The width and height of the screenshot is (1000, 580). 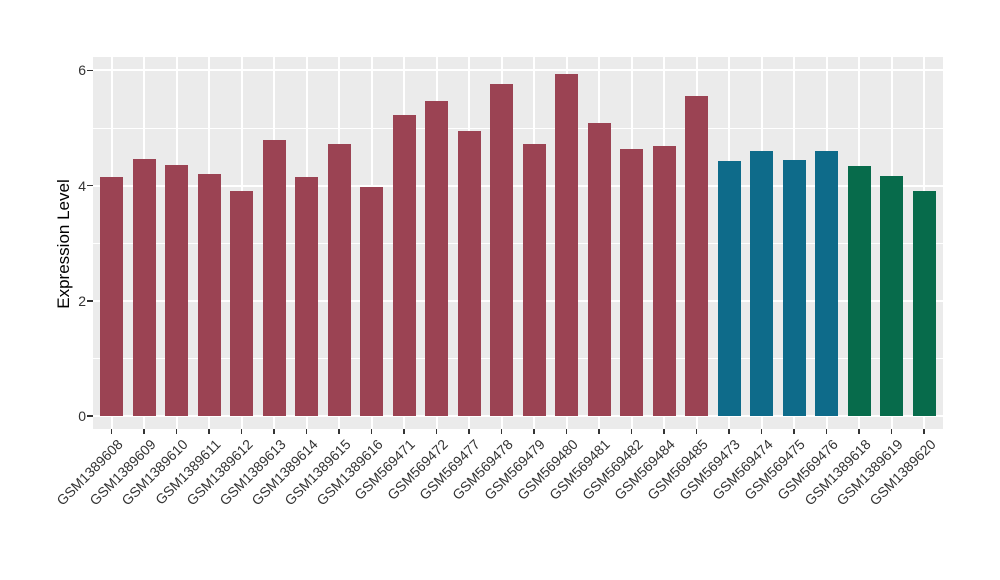 What do you see at coordinates (209, 295) in the screenshot?
I see `bar-GSM1389611` at bounding box center [209, 295].